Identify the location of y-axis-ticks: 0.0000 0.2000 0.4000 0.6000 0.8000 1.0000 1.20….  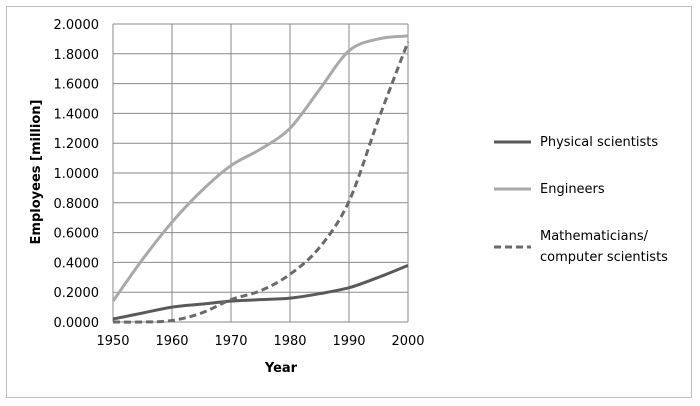
(77, 174).